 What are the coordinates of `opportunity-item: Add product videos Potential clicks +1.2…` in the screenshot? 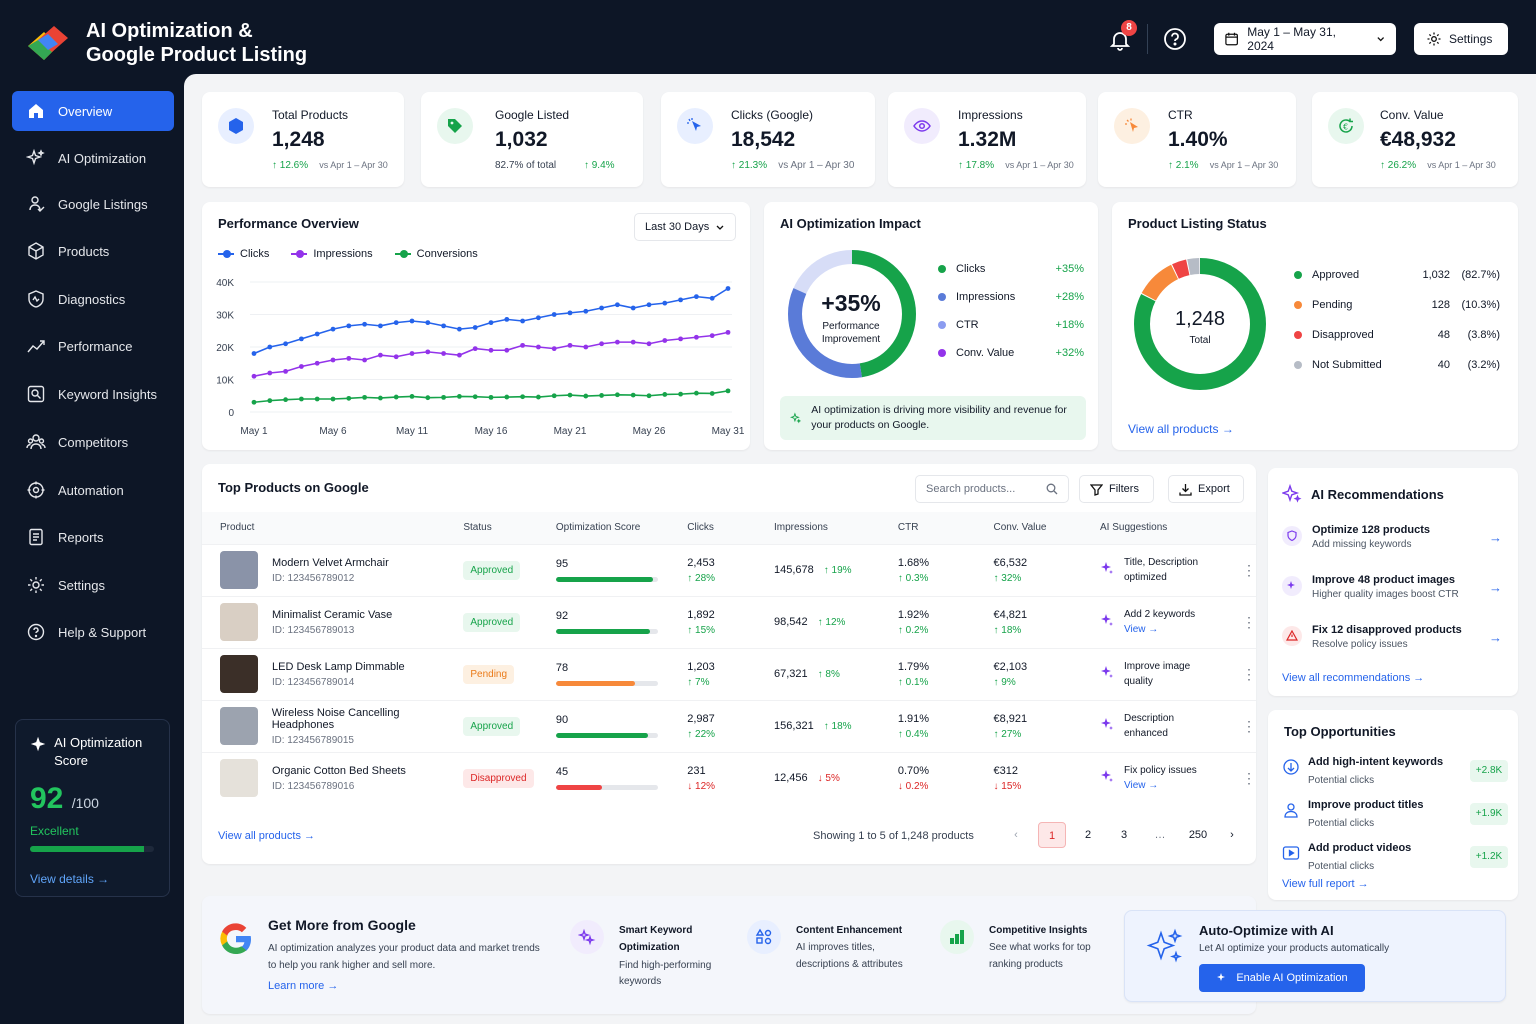 It's located at (1395, 859).